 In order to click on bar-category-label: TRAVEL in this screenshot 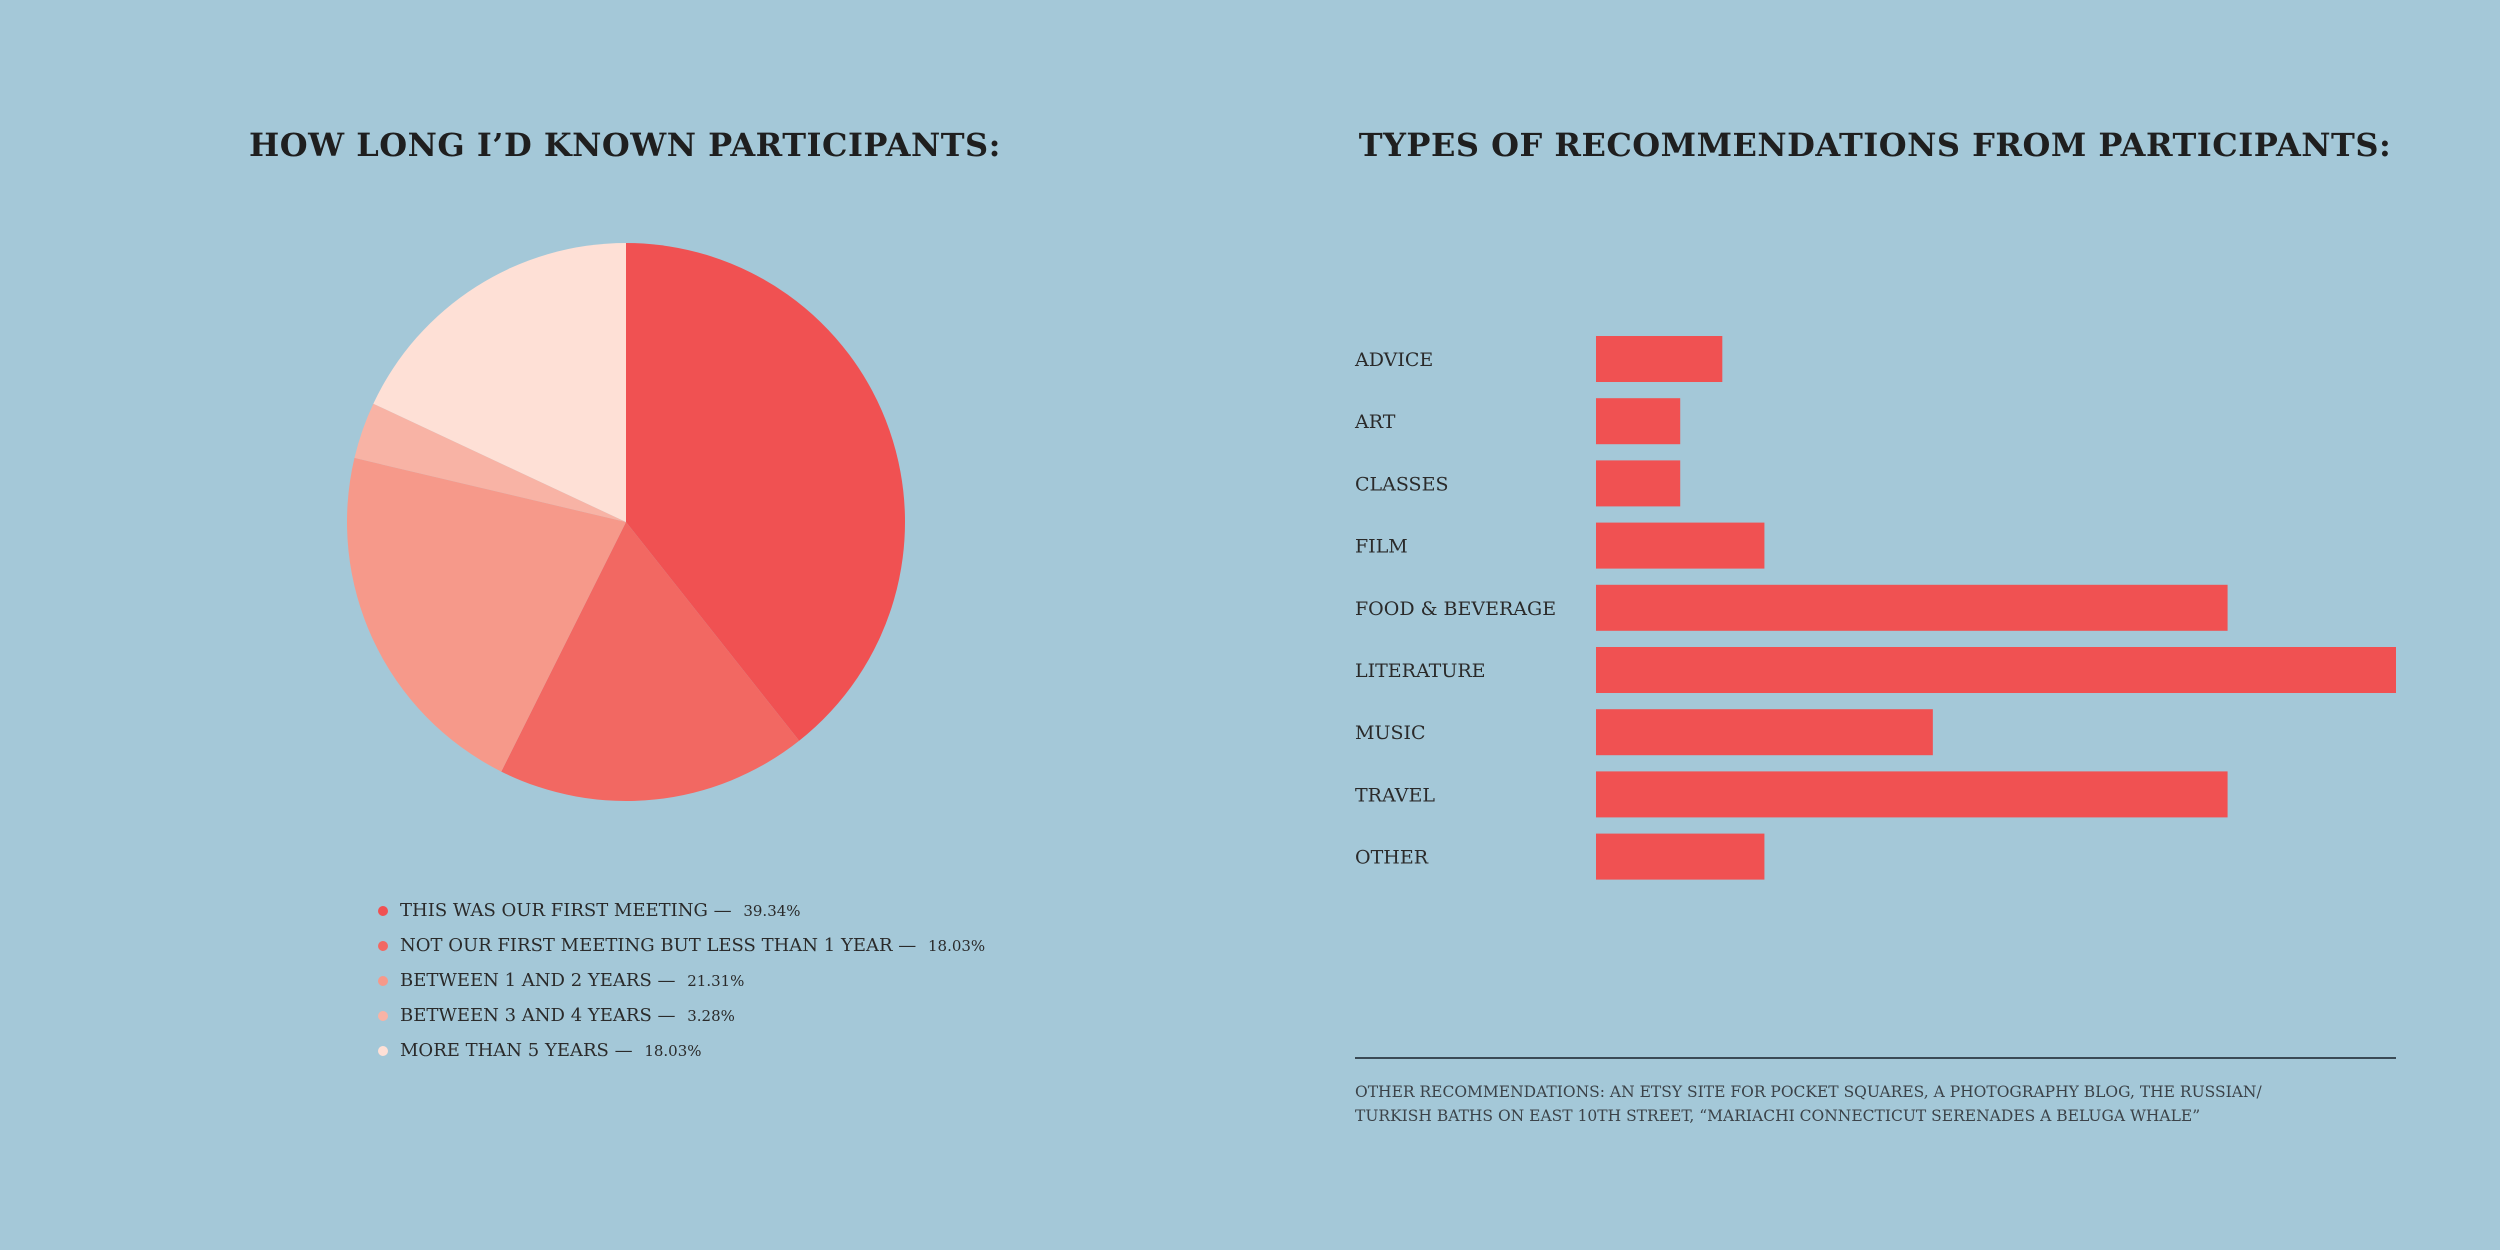, I will do `click(1395, 795)`.